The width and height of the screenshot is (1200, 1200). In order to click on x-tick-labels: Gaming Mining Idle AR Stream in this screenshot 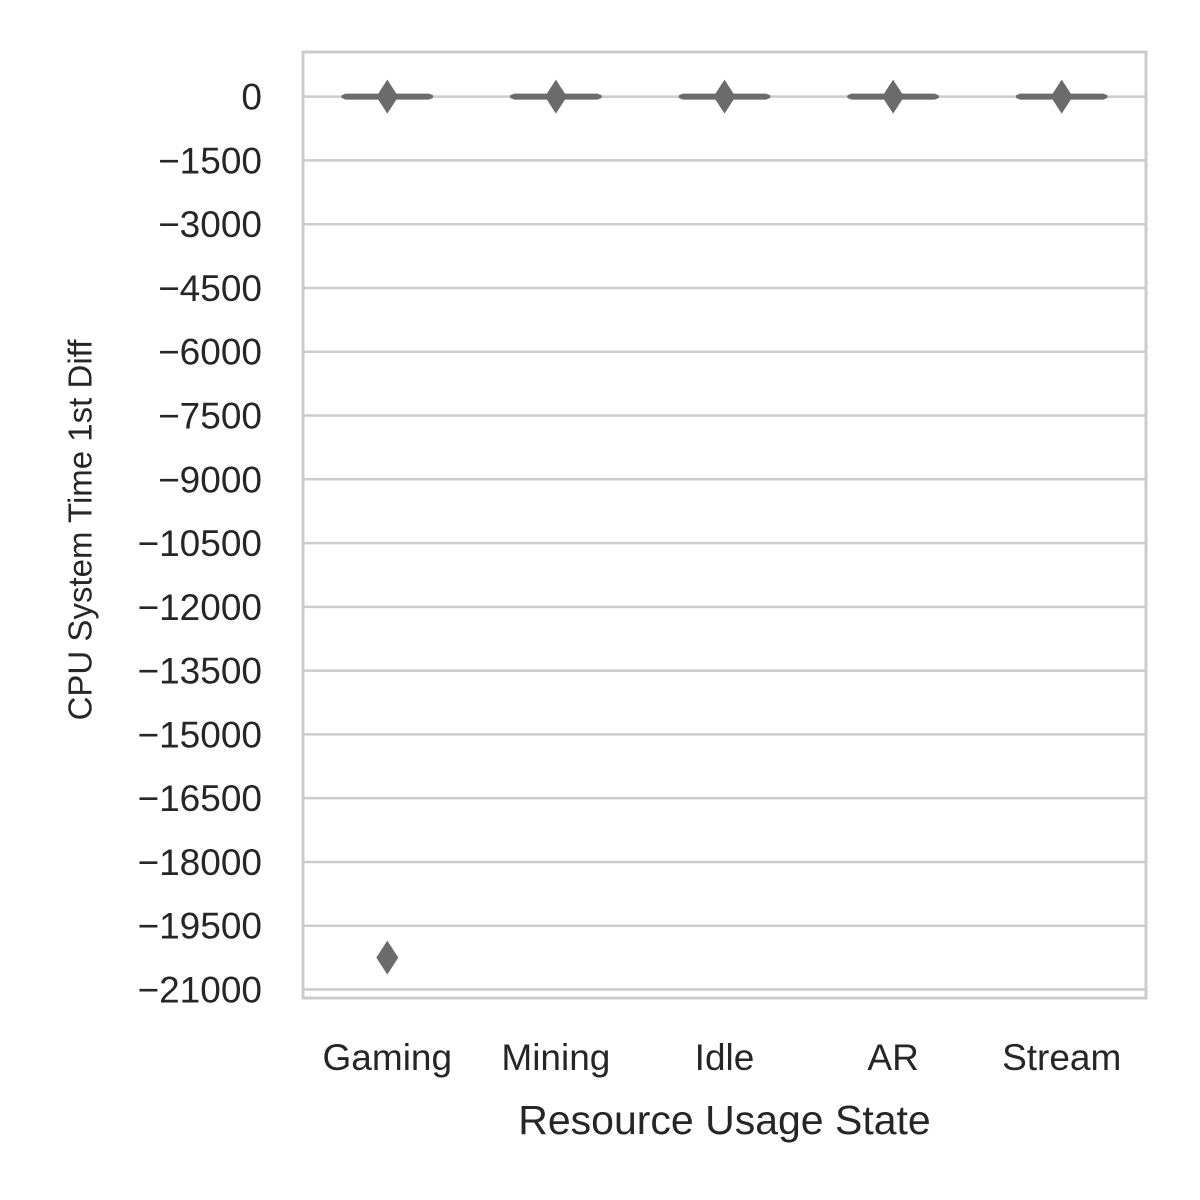, I will do `click(722, 1057)`.